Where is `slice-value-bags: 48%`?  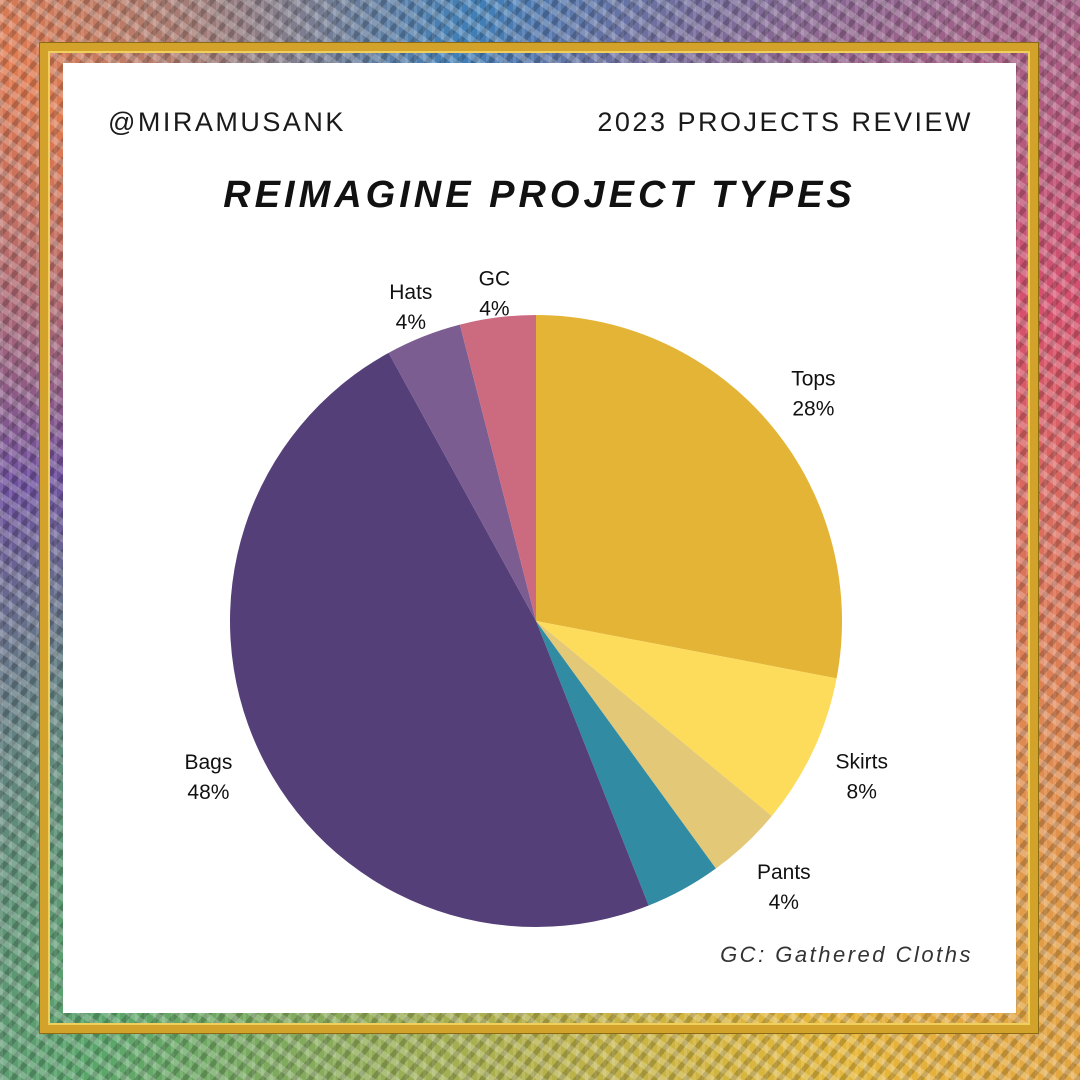 slice-value-bags: 48% is located at coordinates (208, 792).